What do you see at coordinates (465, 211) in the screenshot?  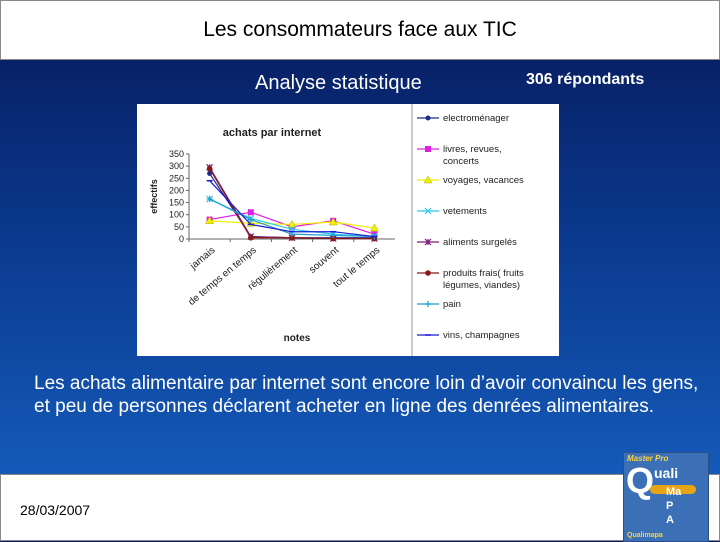 I see `legend-label: vetements` at bounding box center [465, 211].